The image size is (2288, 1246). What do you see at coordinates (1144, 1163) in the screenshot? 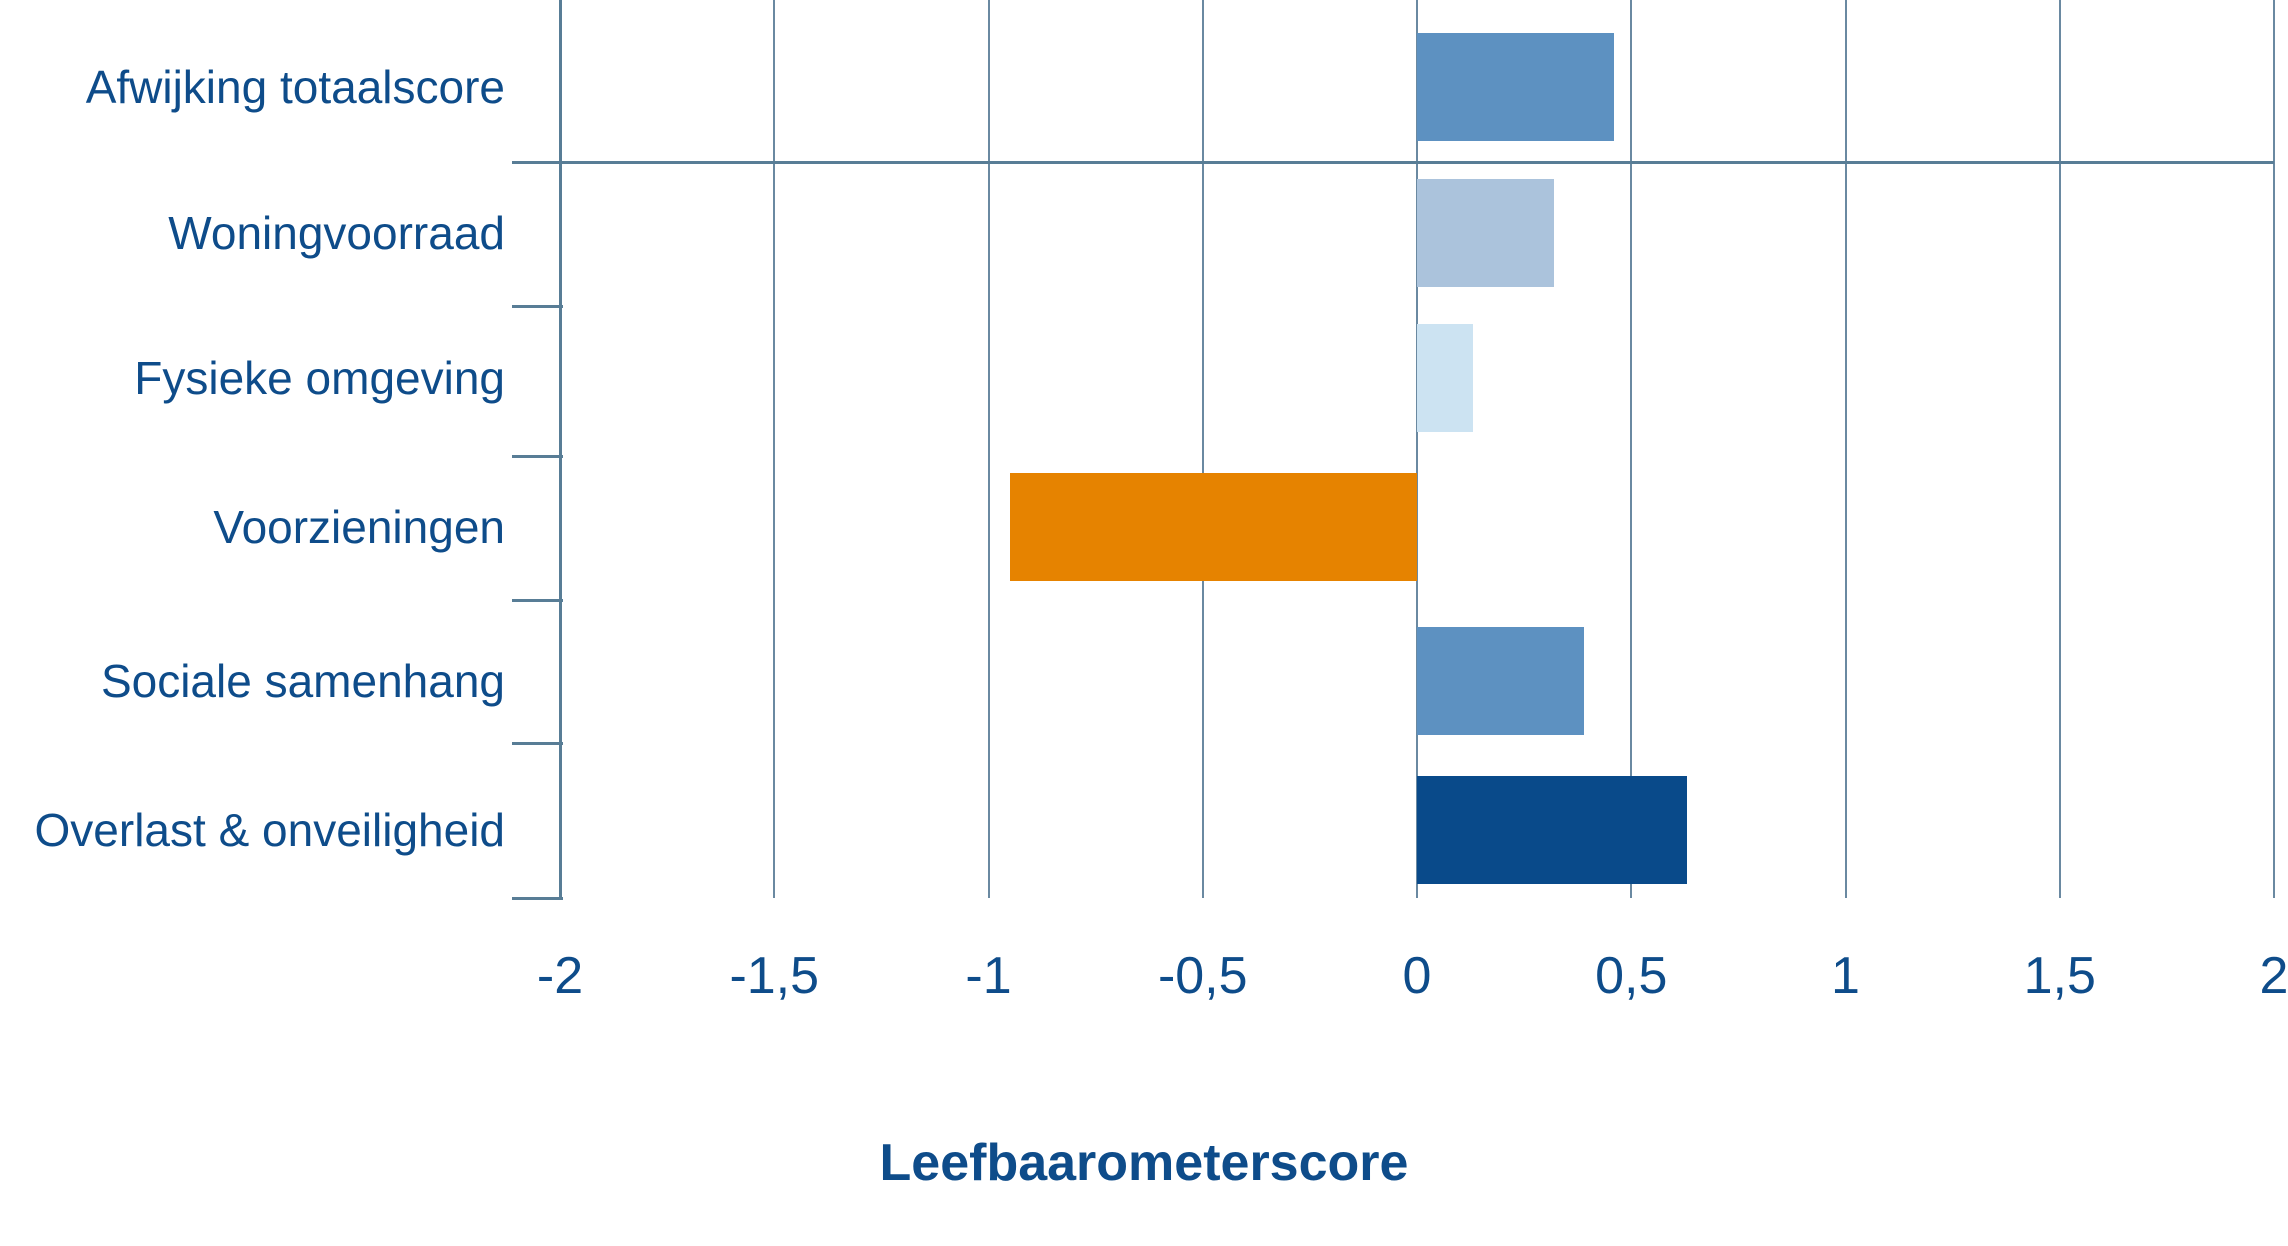
I see `x-axis-title: Leefbaarometerscore` at bounding box center [1144, 1163].